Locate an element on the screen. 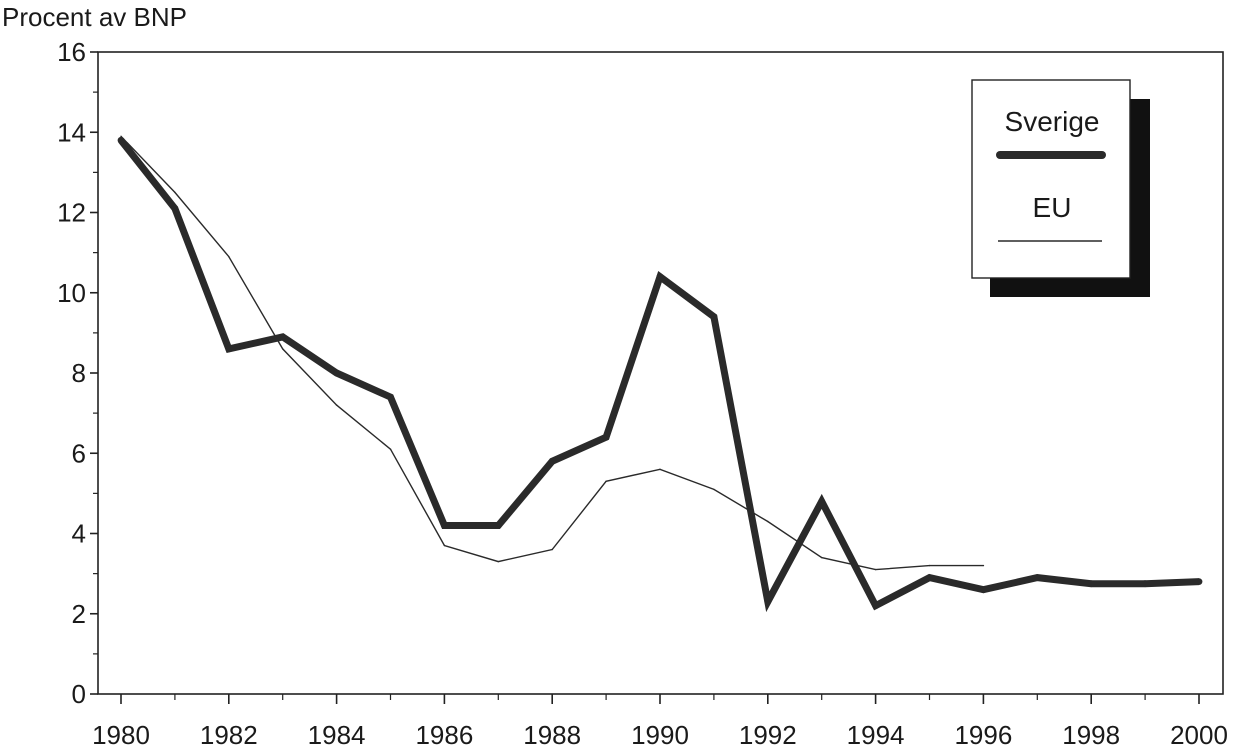 Image resolution: width=1234 pixels, height=753 pixels. y-tick-label: 10 is located at coordinates (71, 293).